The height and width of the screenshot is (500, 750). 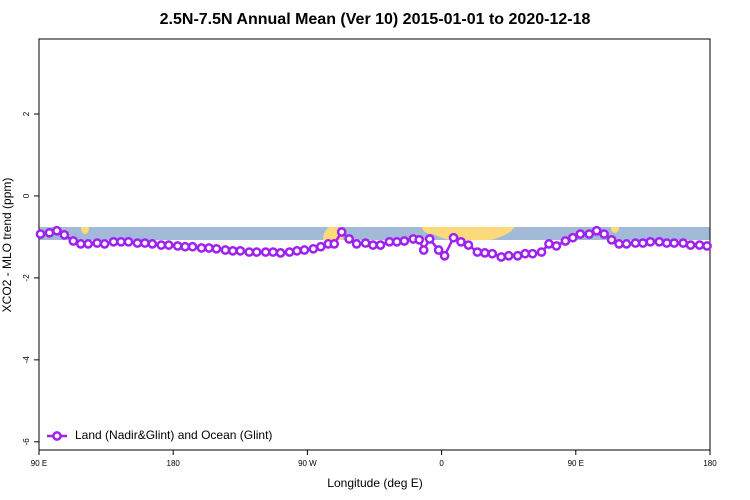 What do you see at coordinates (26, 360) in the screenshot?
I see `y-tick-label: -4` at bounding box center [26, 360].